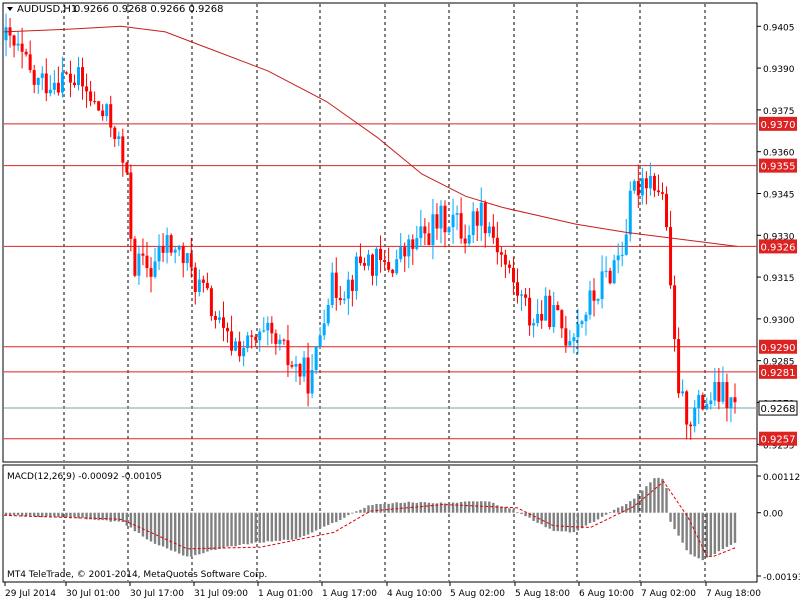 This screenshot has width=800, height=604. I want to click on level-label: 0.9326, so click(778, 247).